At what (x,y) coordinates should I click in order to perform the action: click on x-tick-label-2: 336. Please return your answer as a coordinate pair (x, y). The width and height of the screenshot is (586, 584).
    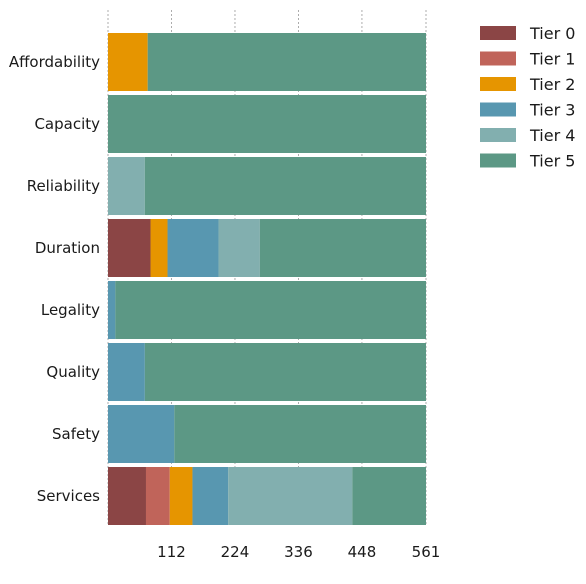
    Looking at the image, I should click on (298, 552).